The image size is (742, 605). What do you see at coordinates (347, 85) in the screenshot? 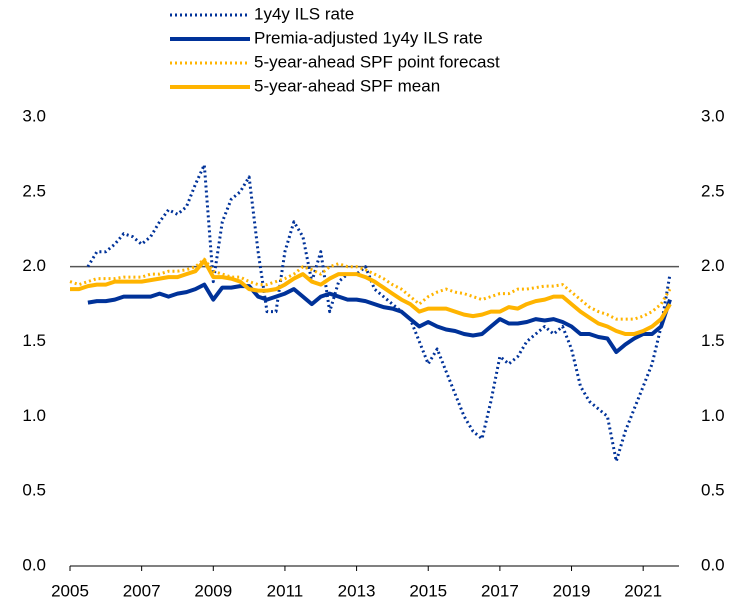
I see `legend-label: 5-year-ahead SPF mean` at bounding box center [347, 85].